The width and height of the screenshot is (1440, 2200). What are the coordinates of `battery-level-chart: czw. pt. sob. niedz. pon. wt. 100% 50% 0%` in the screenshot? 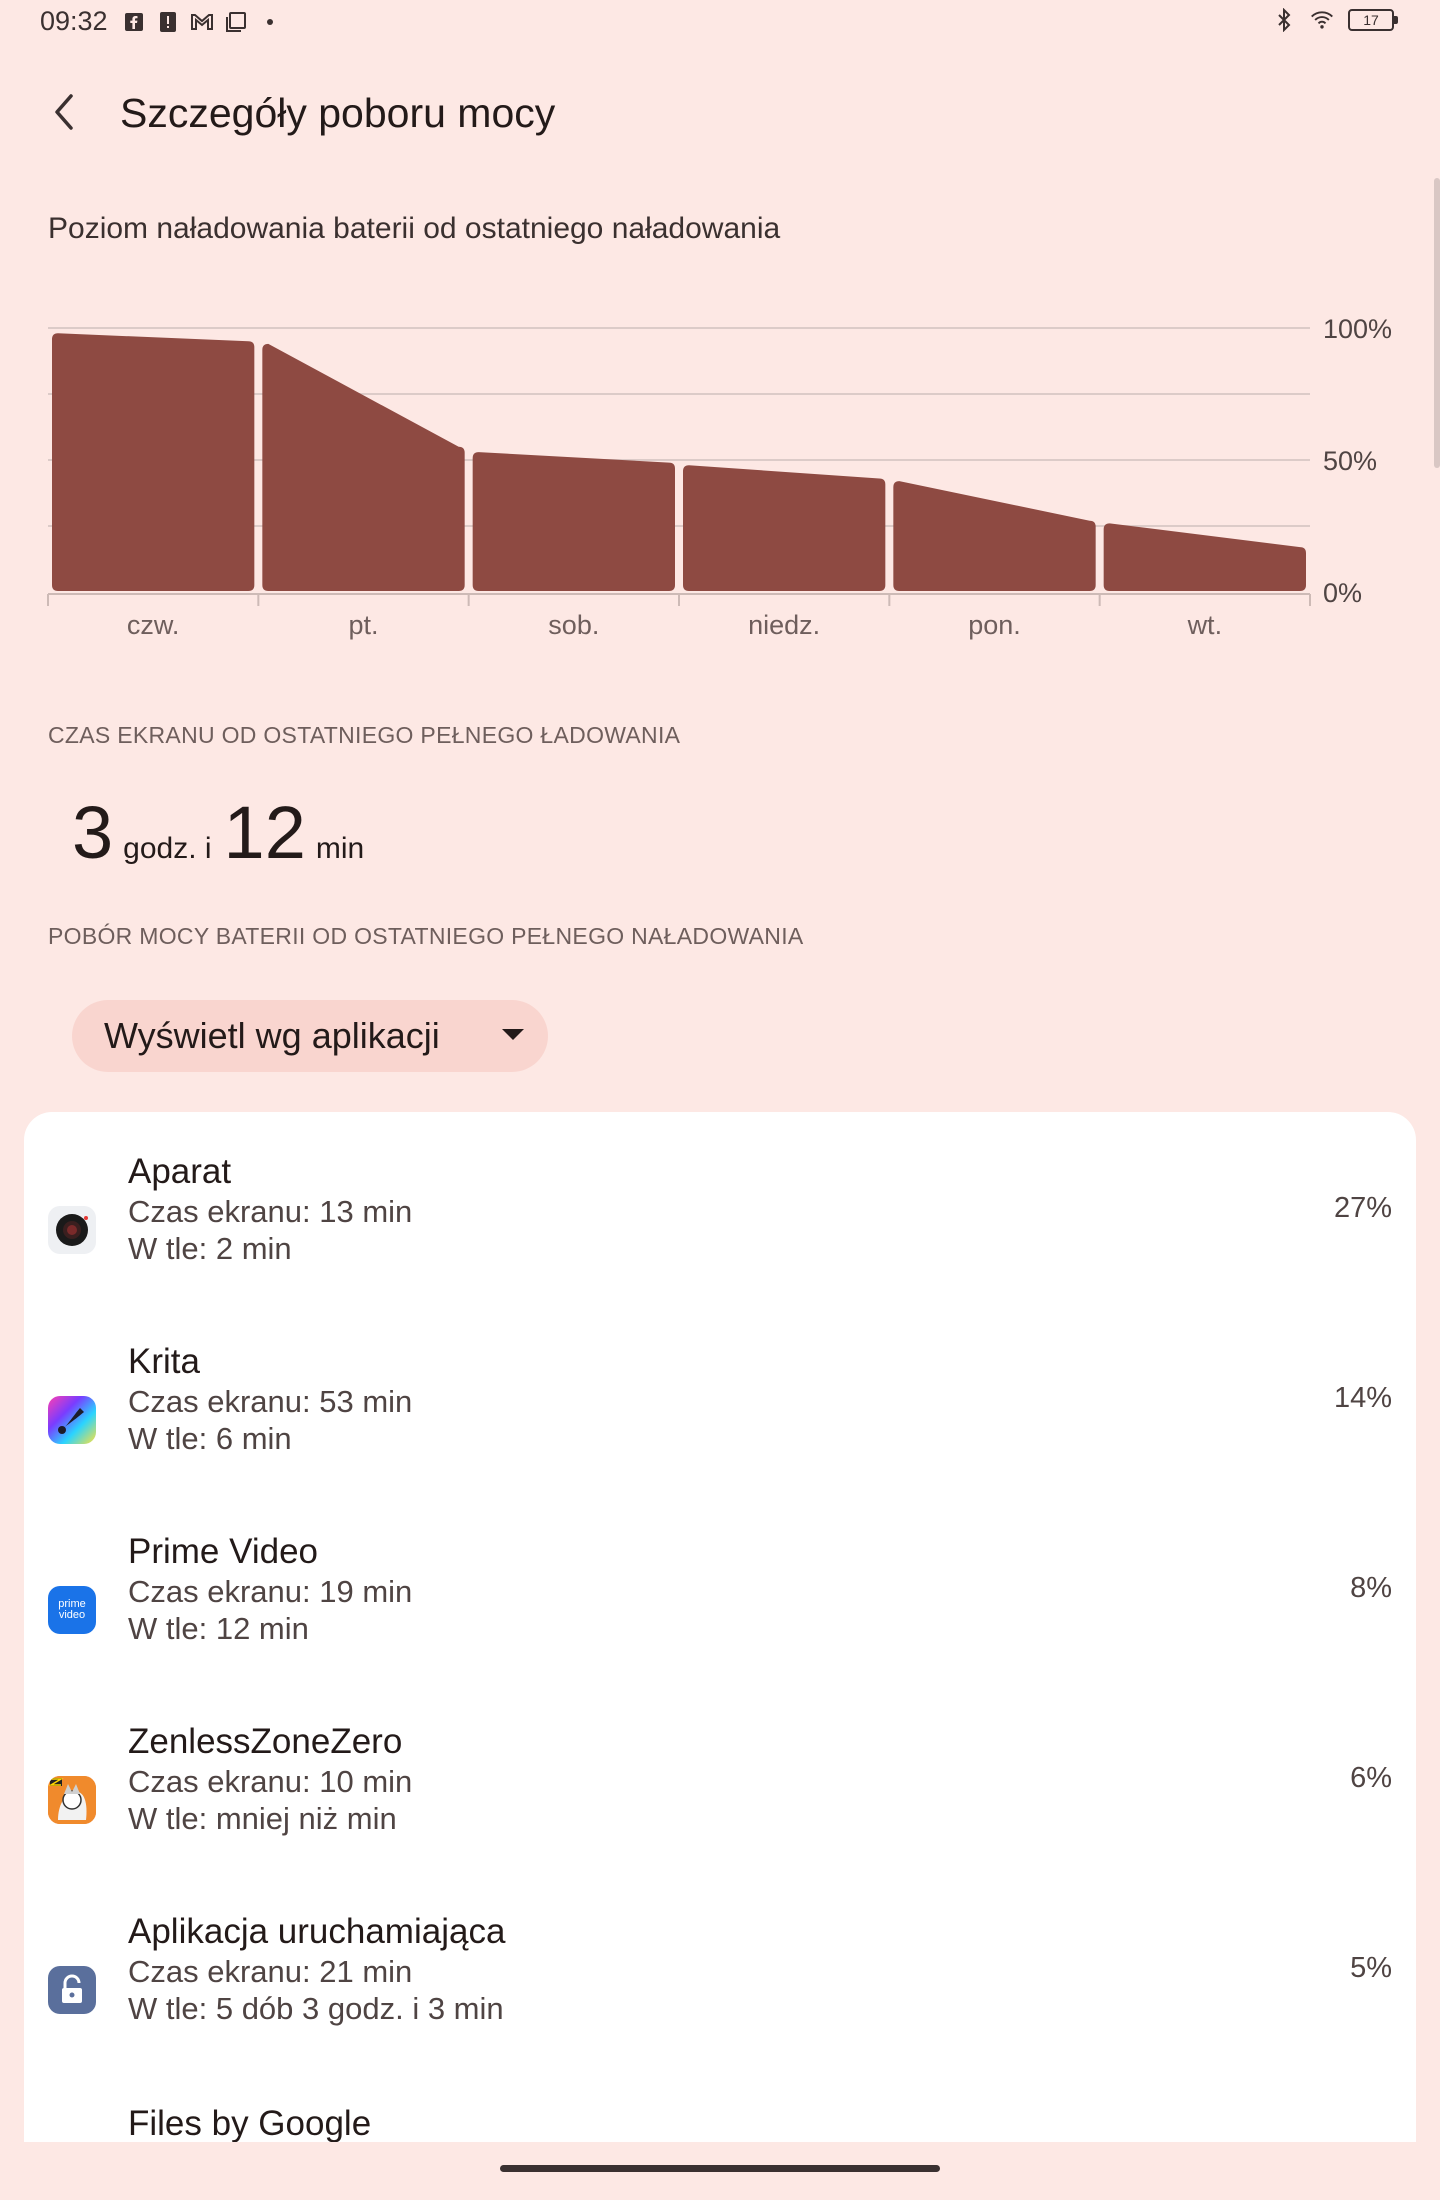 It's located at (719, 477).